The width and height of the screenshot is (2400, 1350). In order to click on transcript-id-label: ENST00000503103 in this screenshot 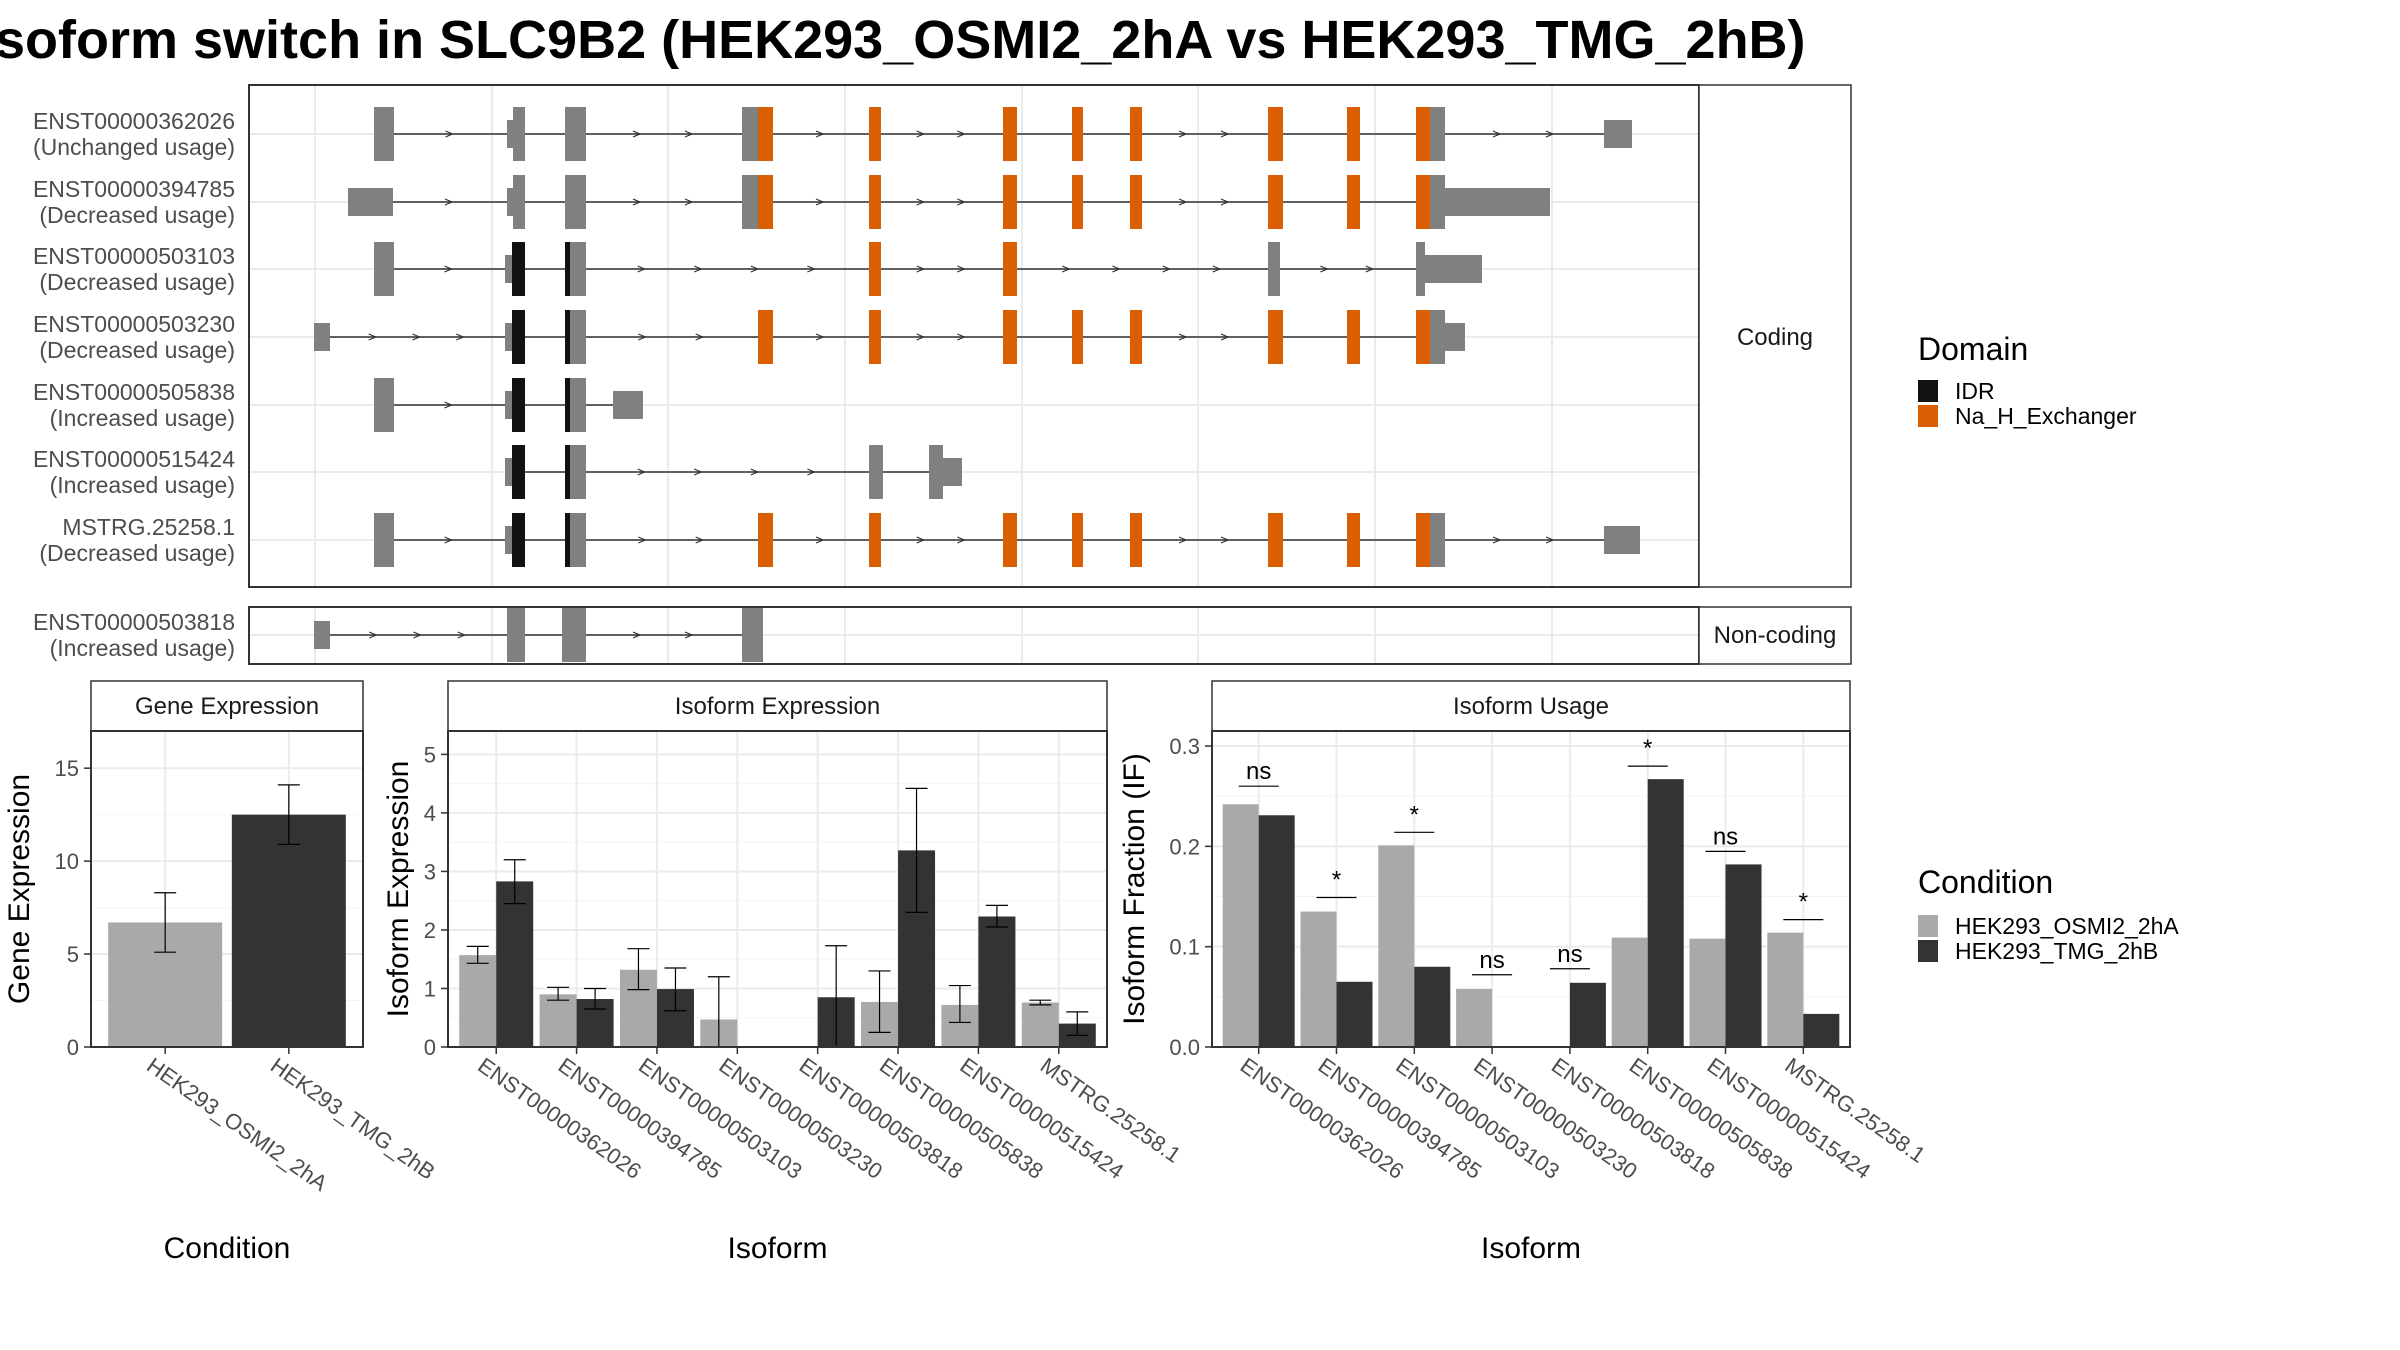, I will do `click(134, 256)`.